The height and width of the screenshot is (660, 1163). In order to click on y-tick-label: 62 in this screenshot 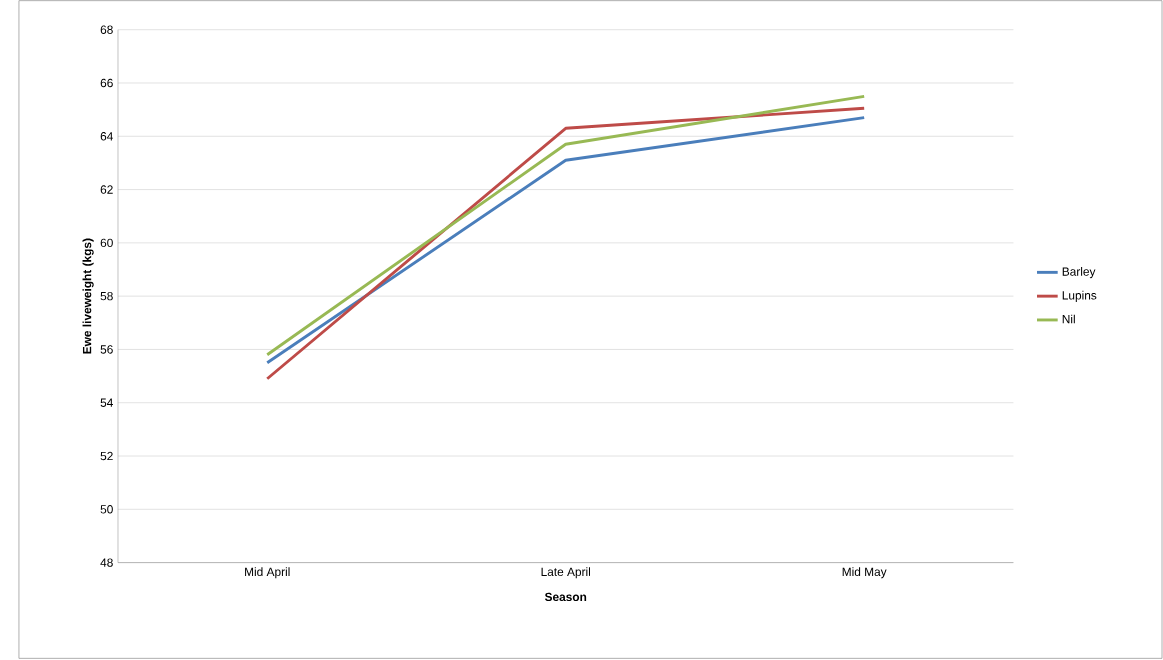, I will do `click(106, 189)`.